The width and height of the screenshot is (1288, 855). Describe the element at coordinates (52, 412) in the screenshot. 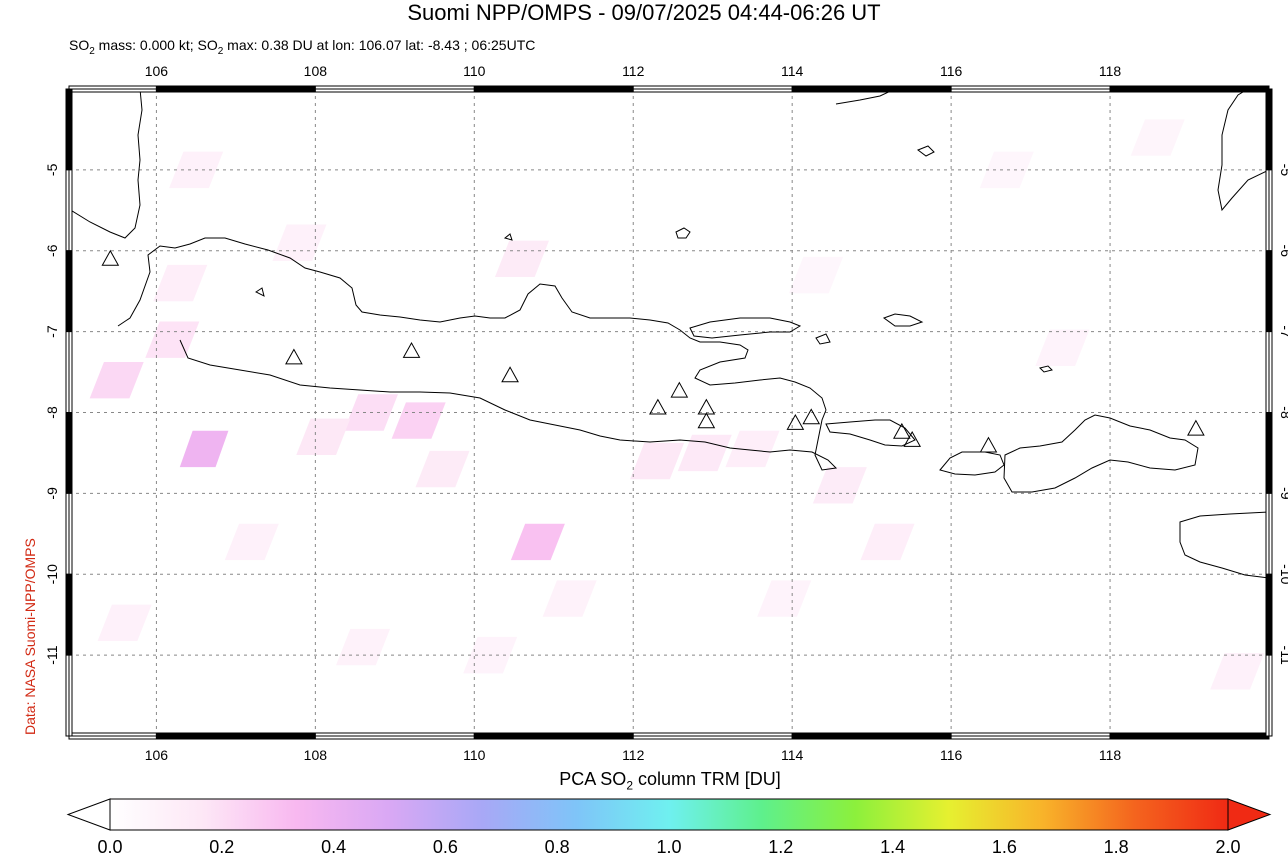

I see `lat-label-left: -8` at that location.